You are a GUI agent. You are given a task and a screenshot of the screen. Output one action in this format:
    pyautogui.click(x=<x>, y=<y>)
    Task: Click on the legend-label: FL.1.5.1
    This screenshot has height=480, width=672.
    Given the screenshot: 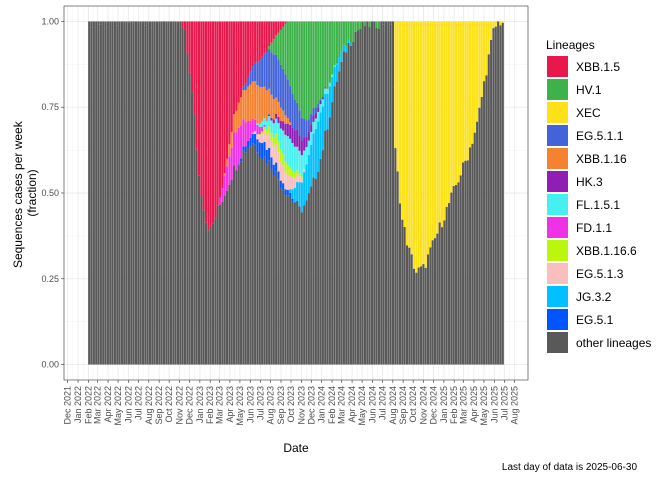 What is the action you would take?
    pyautogui.click(x=598, y=205)
    